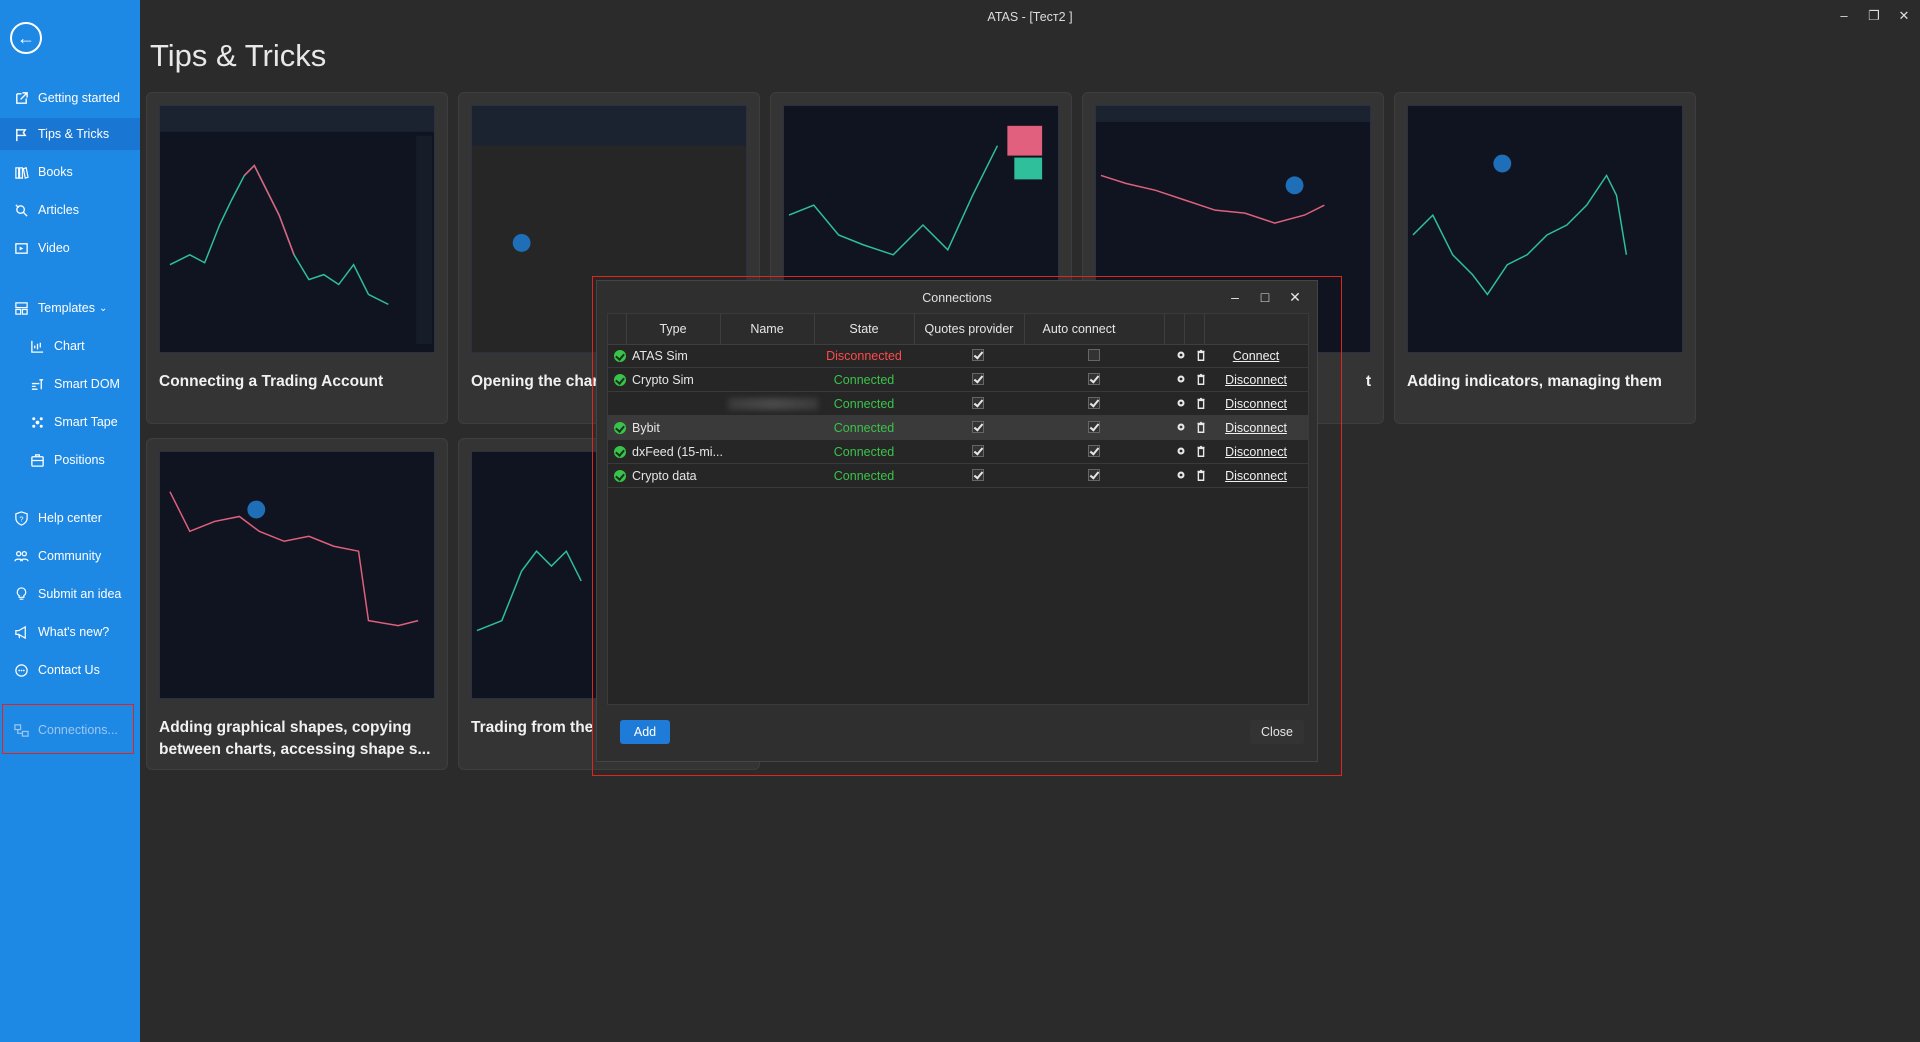 This screenshot has width=1920, height=1042. What do you see at coordinates (958, 404) in the screenshot?
I see `table-row: Connected Disconnect` at bounding box center [958, 404].